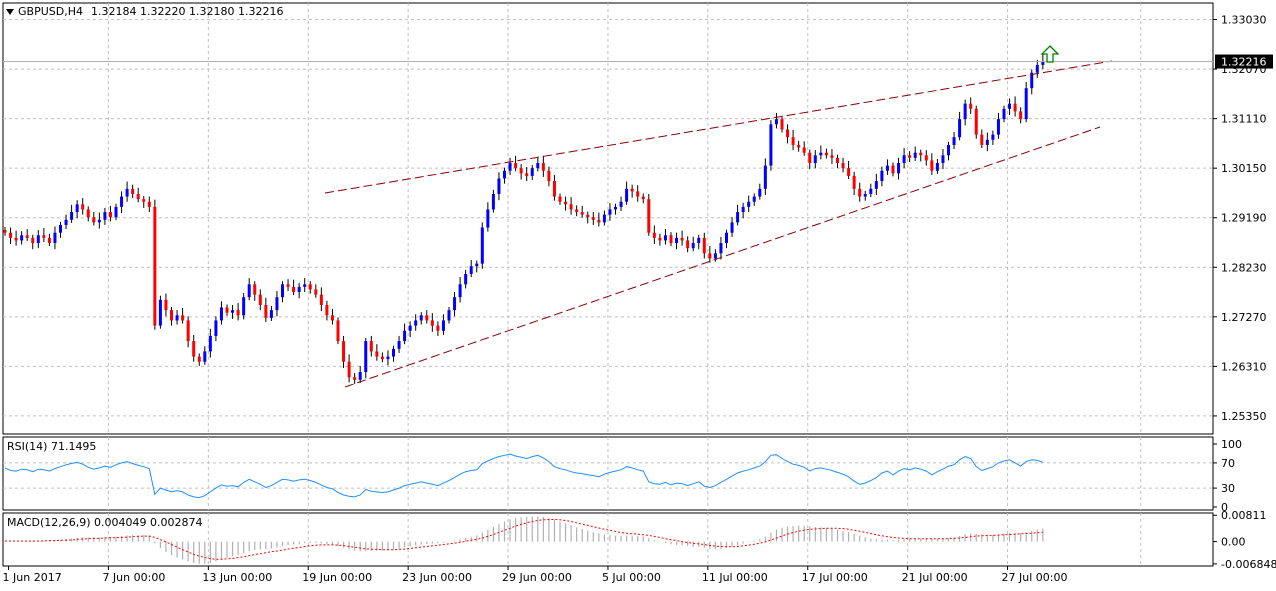  Describe the element at coordinates (1224, 507) in the screenshot. I see `rsi-tick-label: 0` at that location.